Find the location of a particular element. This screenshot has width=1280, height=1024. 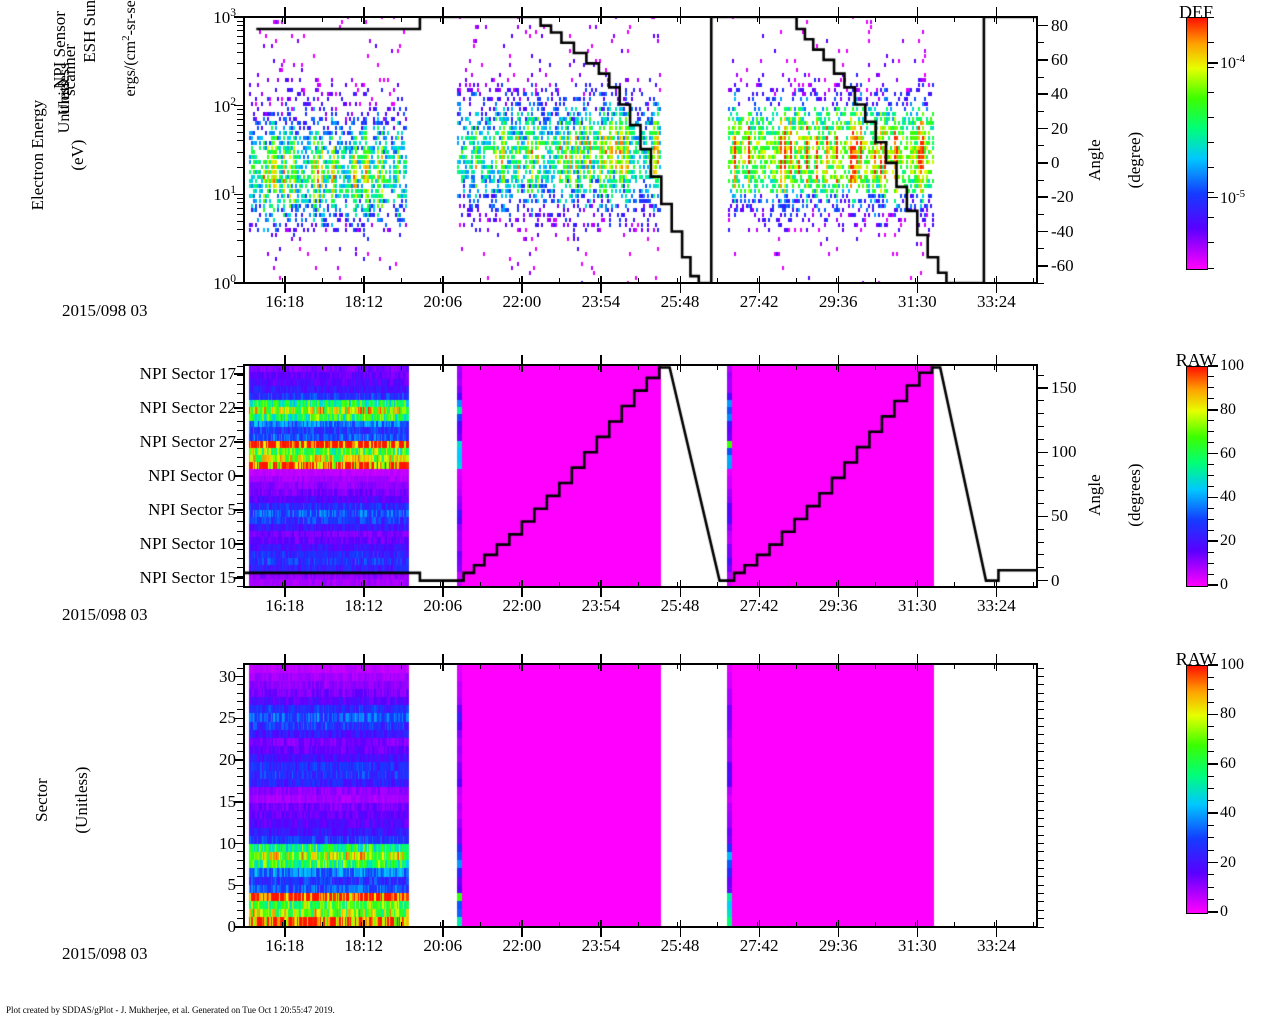

panel3-ytick-label-0: 30 is located at coordinates (227, 676).